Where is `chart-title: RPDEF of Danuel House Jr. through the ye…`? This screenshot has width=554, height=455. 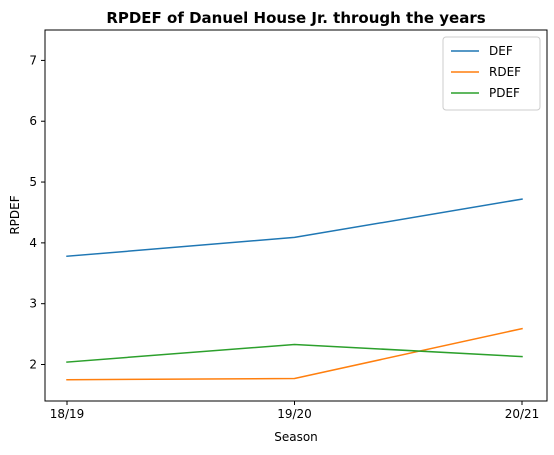
chart-title: RPDEF of Danuel House Jr. through the ye… is located at coordinates (295, 18).